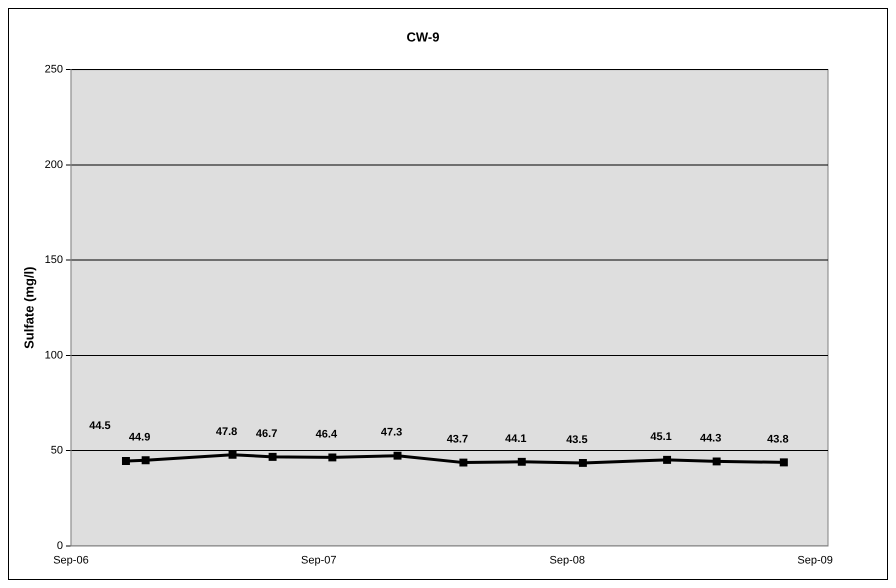 The image size is (896, 588). What do you see at coordinates (71, 560) in the screenshot?
I see `x-tick-label: Sep-06` at bounding box center [71, 560].